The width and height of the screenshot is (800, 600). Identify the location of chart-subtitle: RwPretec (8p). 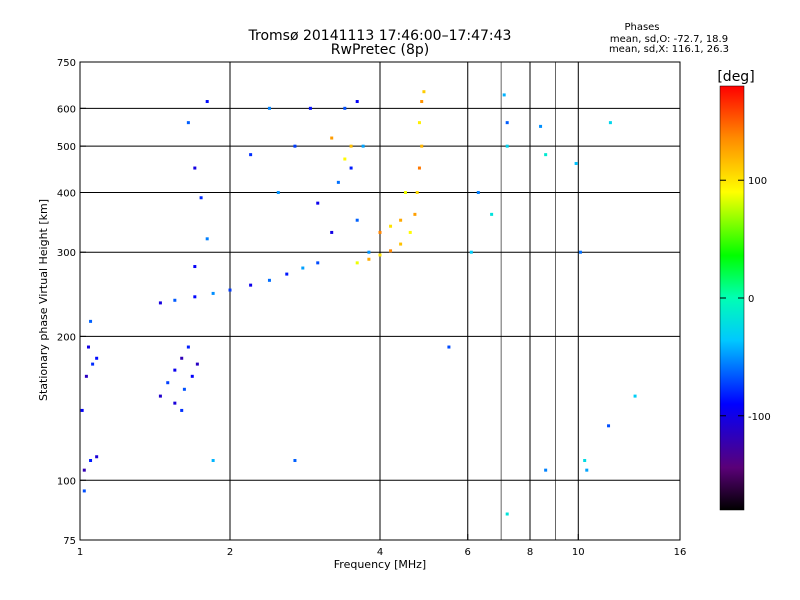
(380, 50).